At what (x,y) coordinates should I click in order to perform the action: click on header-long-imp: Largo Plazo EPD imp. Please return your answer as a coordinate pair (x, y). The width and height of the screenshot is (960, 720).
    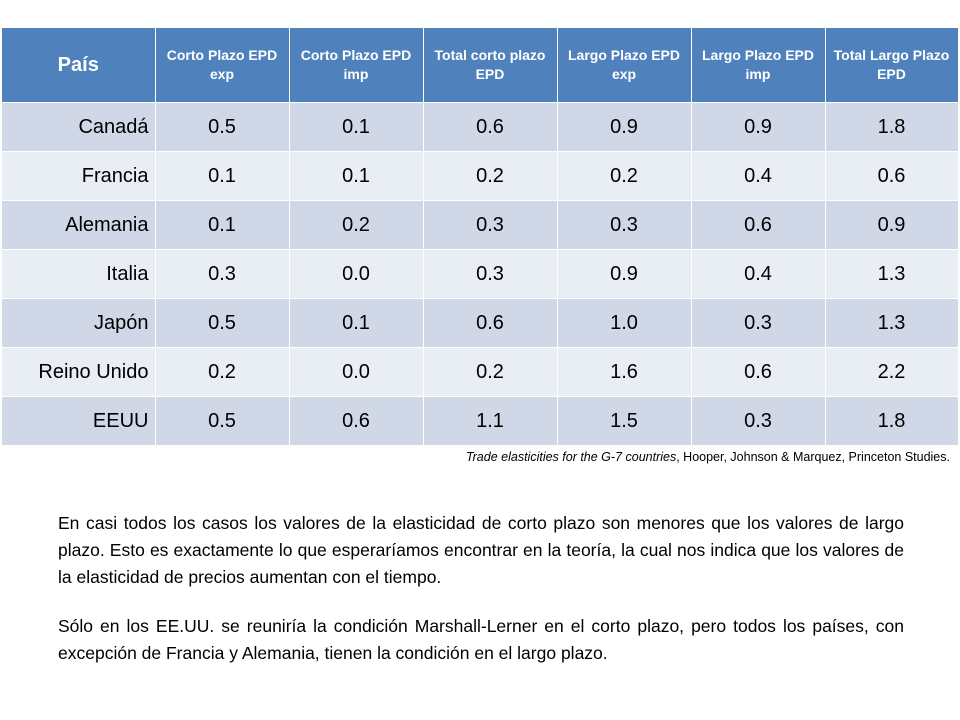
    Looking at the image, I should click on (758, 65).